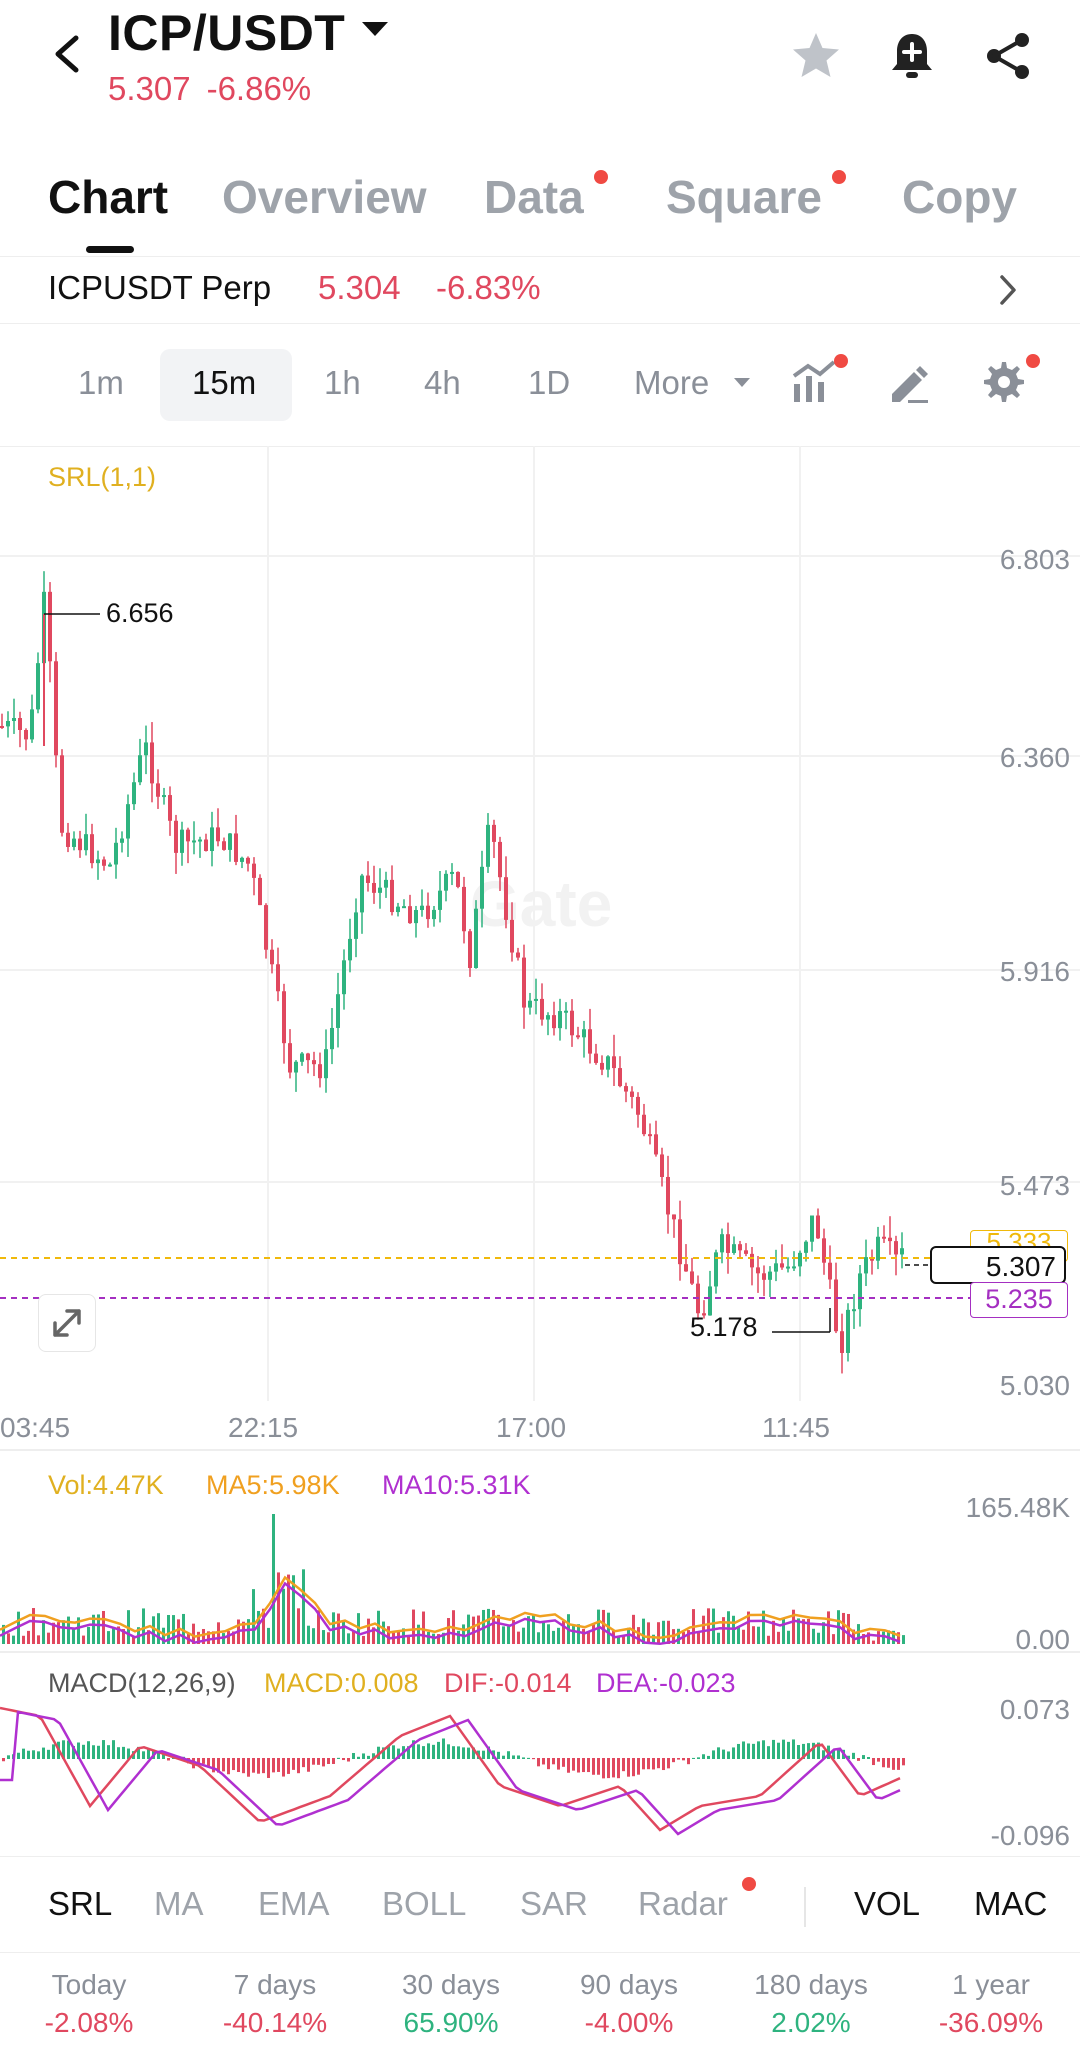  What do you see at coordinates (294, 1903) in the screenshot?
I see `indicator-ema: EMA` at bounding box center [294, 1903].